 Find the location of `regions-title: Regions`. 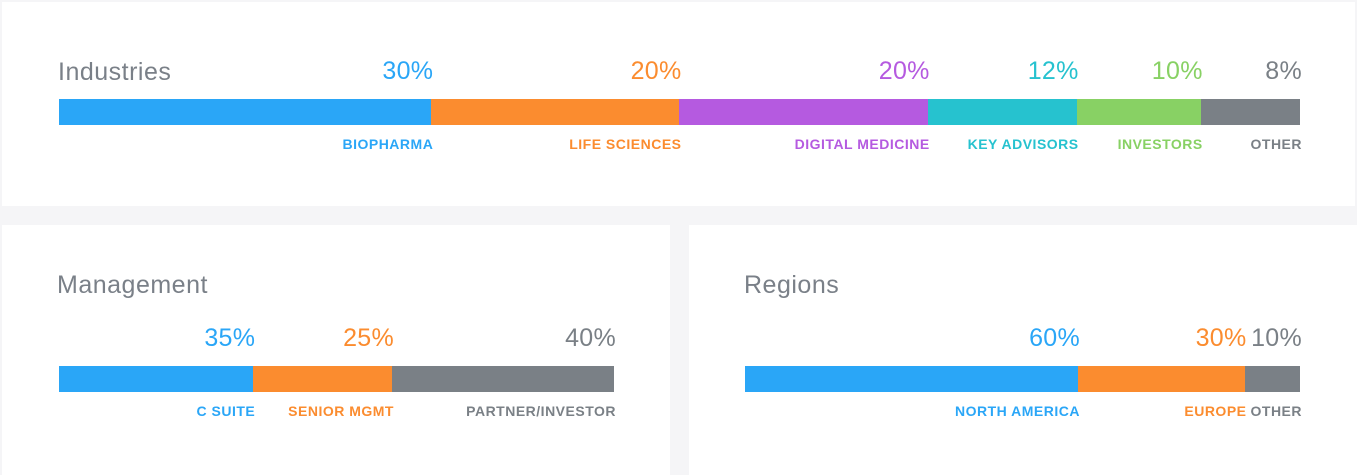

regions-title: Regions is located at coordinates (792, 285).